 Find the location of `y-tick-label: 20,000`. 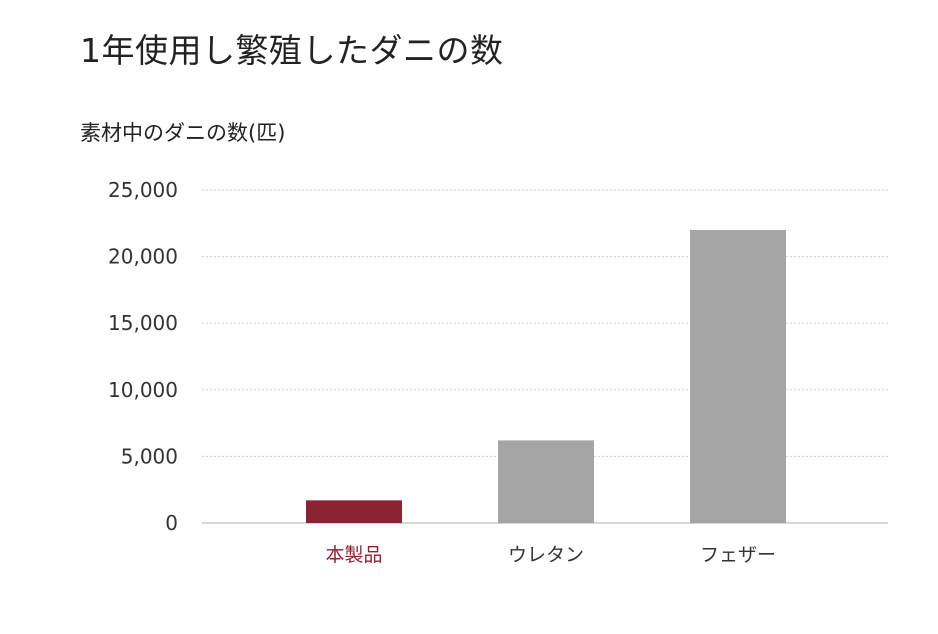

y-tick-label: 20,000 is located at coordinates (143, 257).